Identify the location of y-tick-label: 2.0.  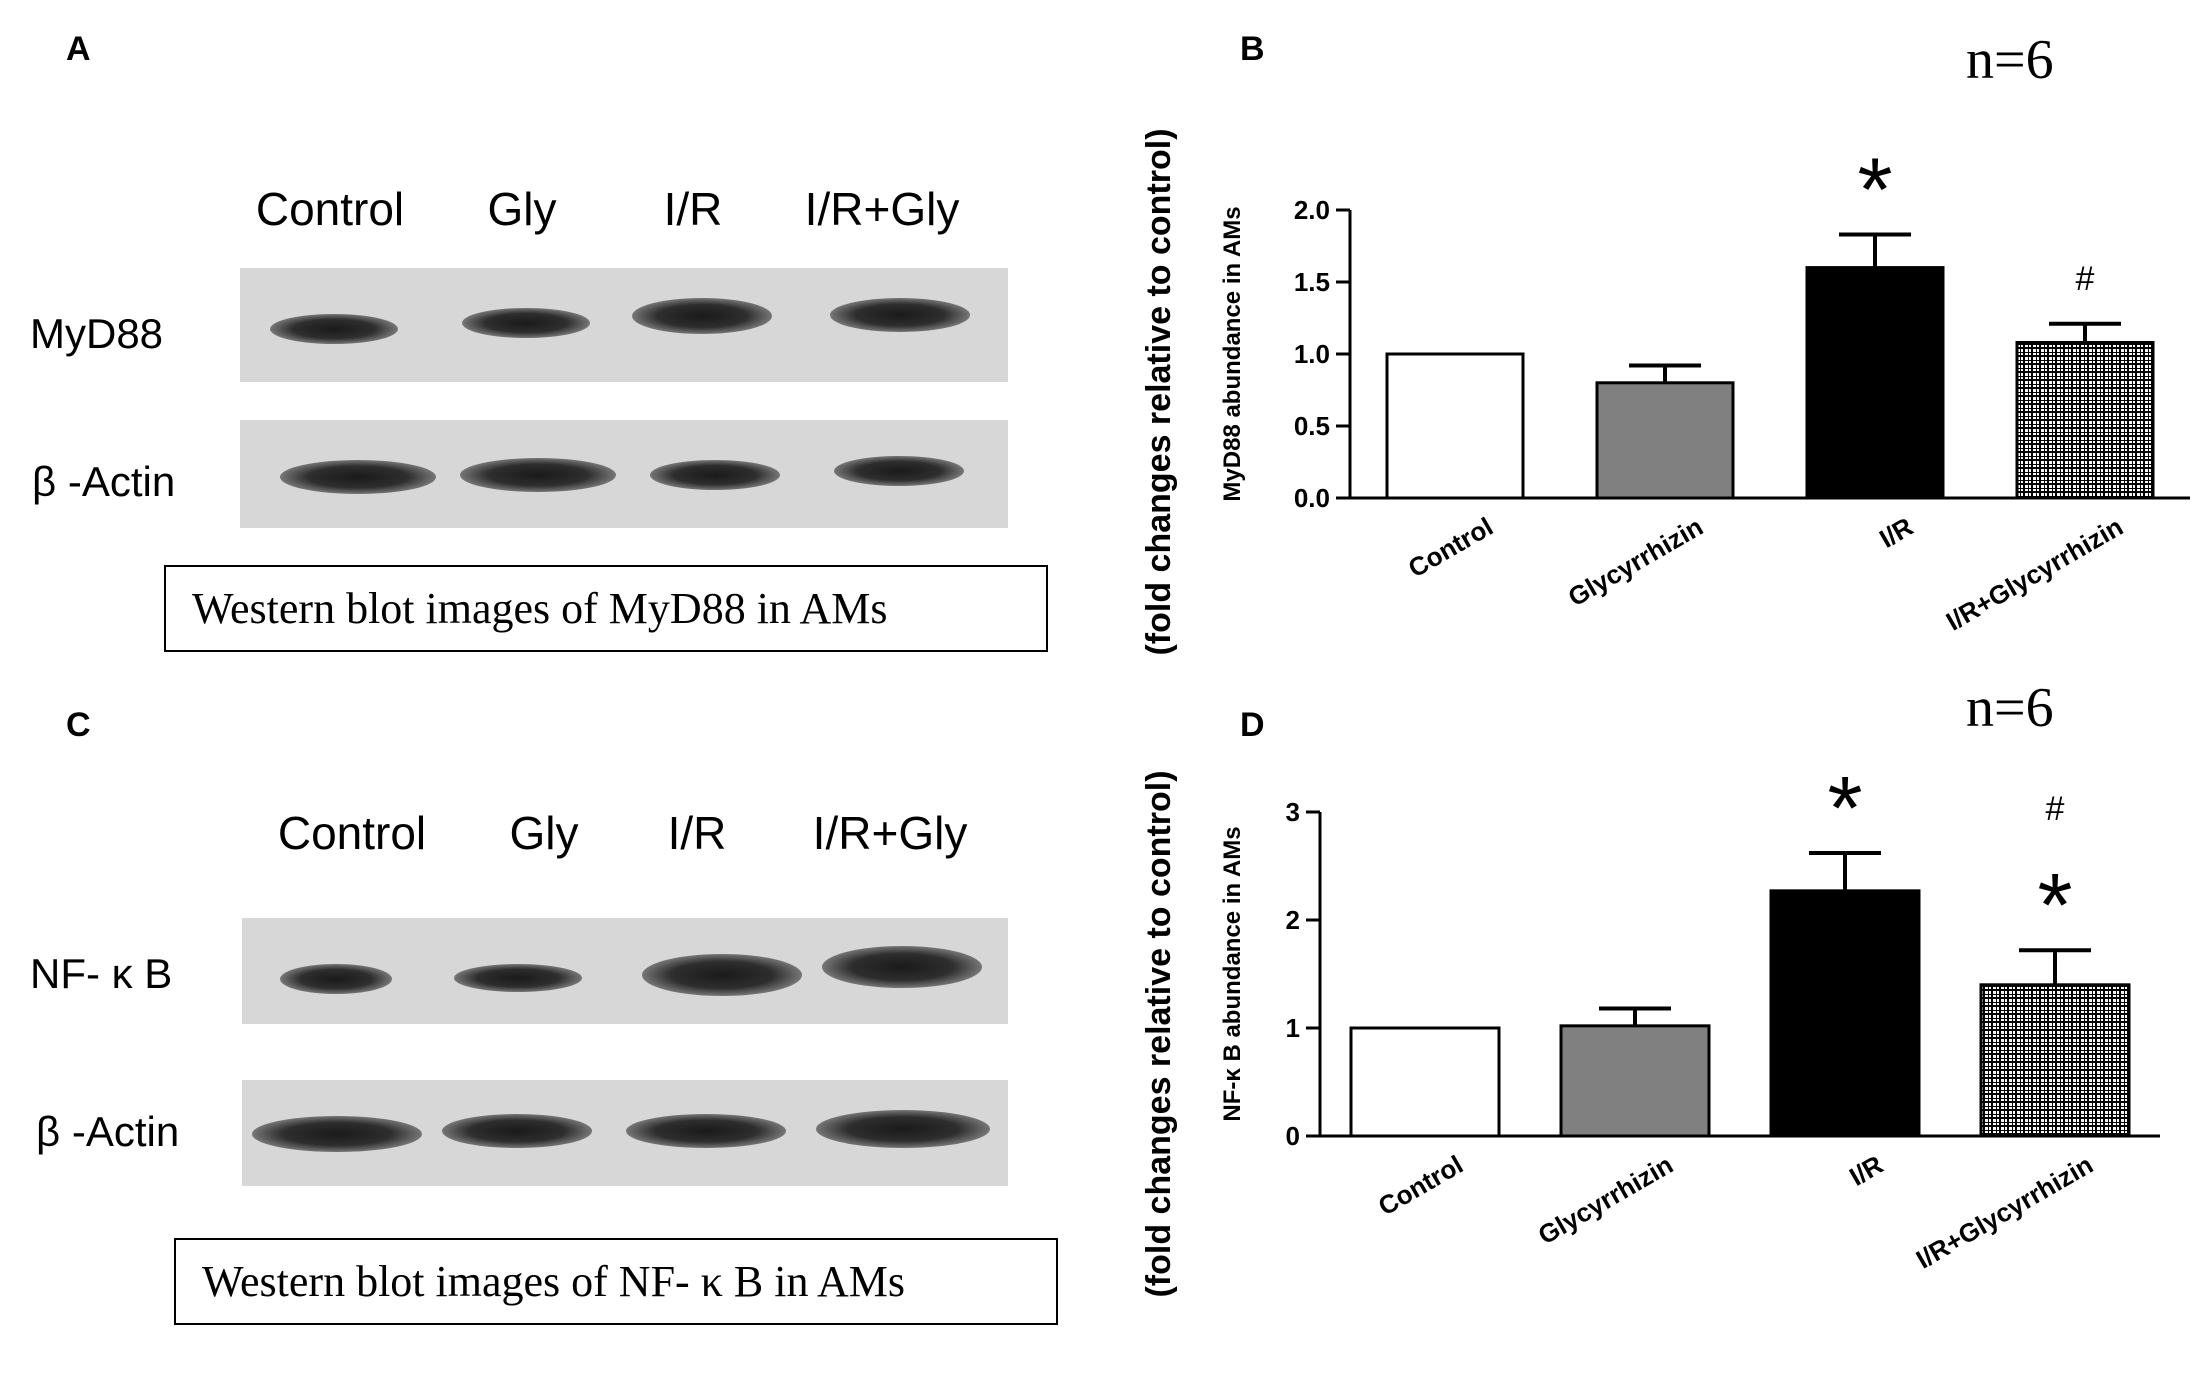
(1312, 210).